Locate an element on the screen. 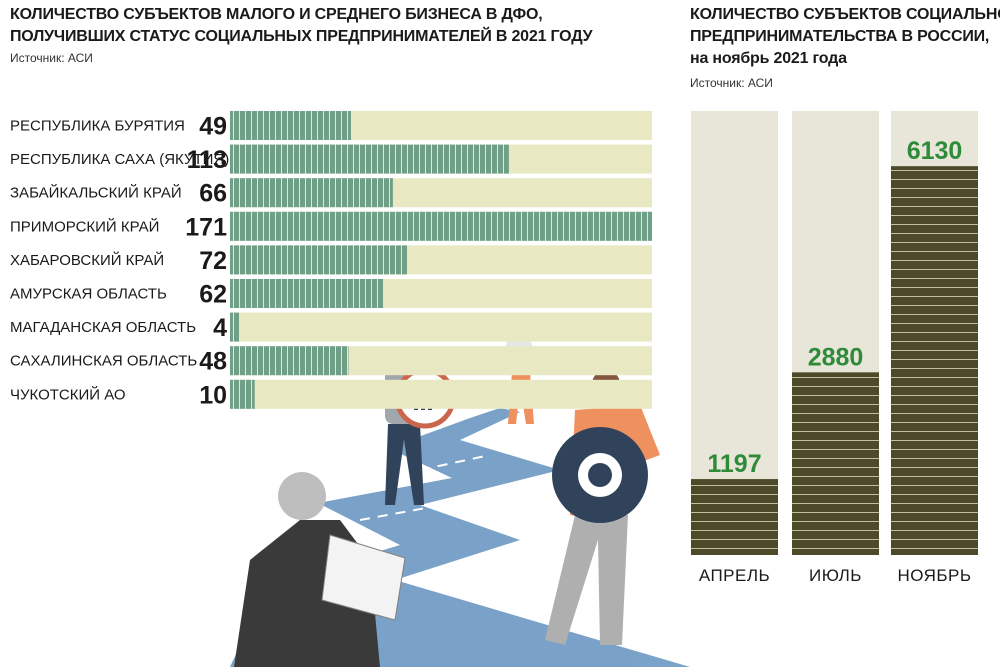 Image resolution: width=1000 pixels, height=667 pixels. column-category-label: АПРЕЛЬ is located at coordinates (734, 575).